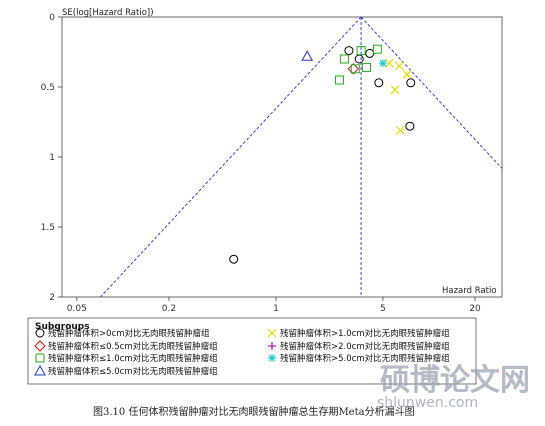 Image resolution: width=545 pixels, height=426 pixels. What do you see at coordinates (365, 346) in the screenshot?
I see `legend-item-label: 残留肿瘤体积>2.0cm对比无肉眼残留肿瘤组` at bounding box center [365, 346].